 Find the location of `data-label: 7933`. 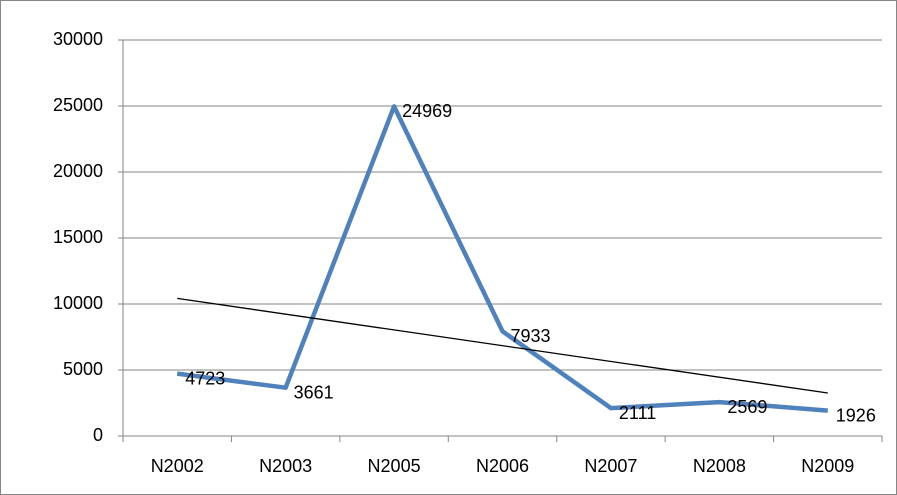

data-label: 7933 is located at coordinates (531, 336).